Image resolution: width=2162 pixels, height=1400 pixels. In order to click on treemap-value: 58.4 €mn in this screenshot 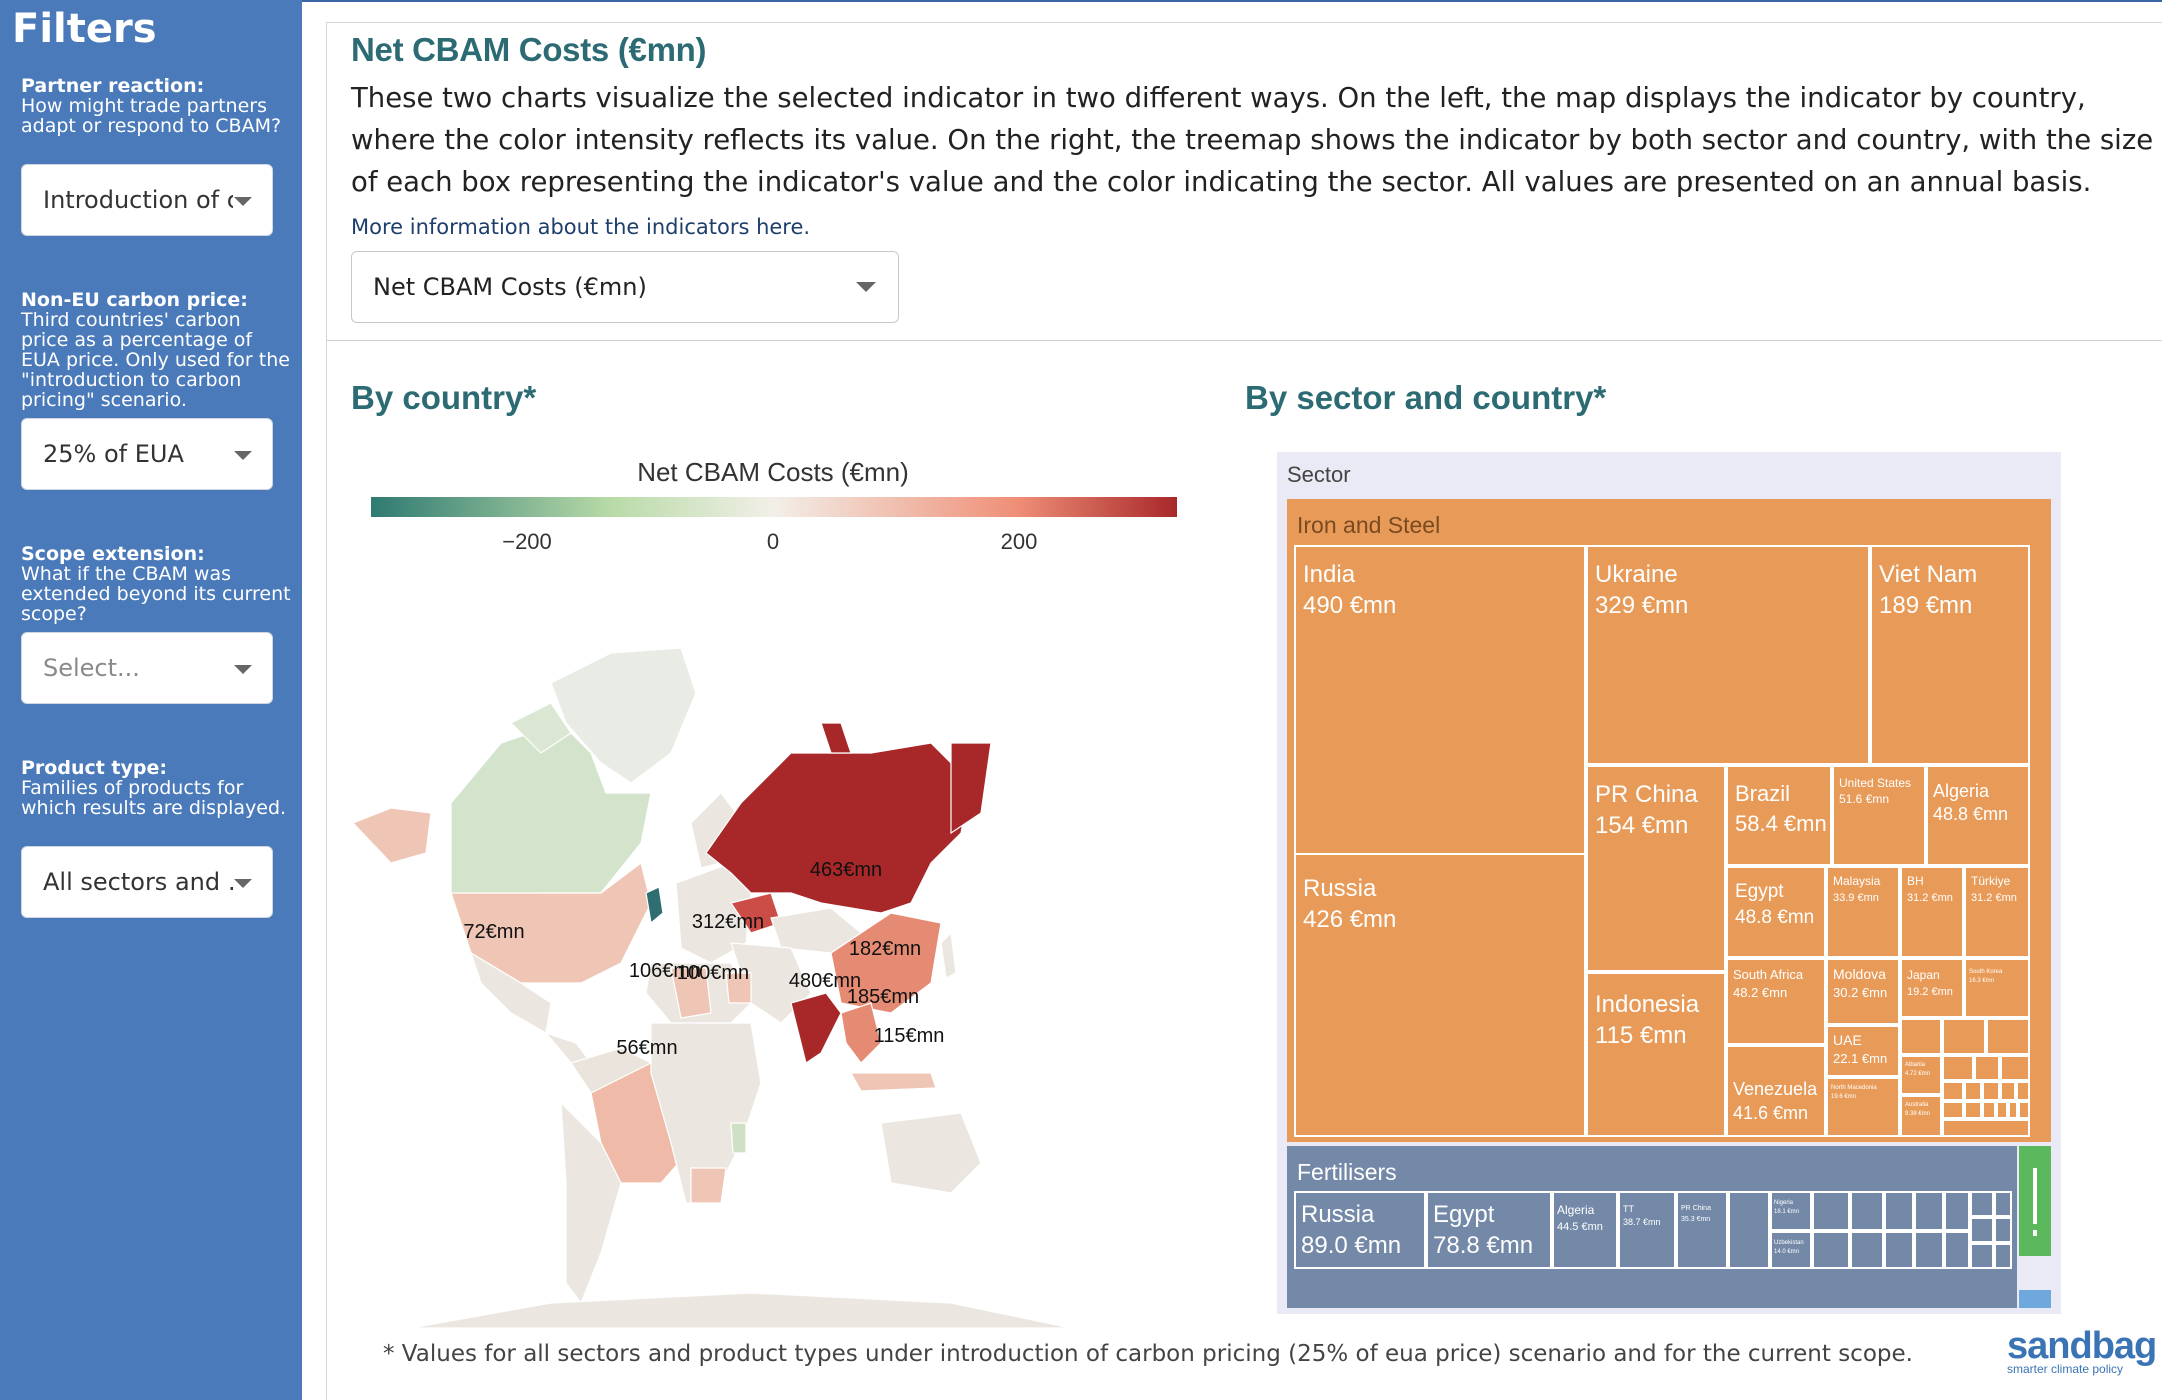, I will do `click(1781, 823)`.